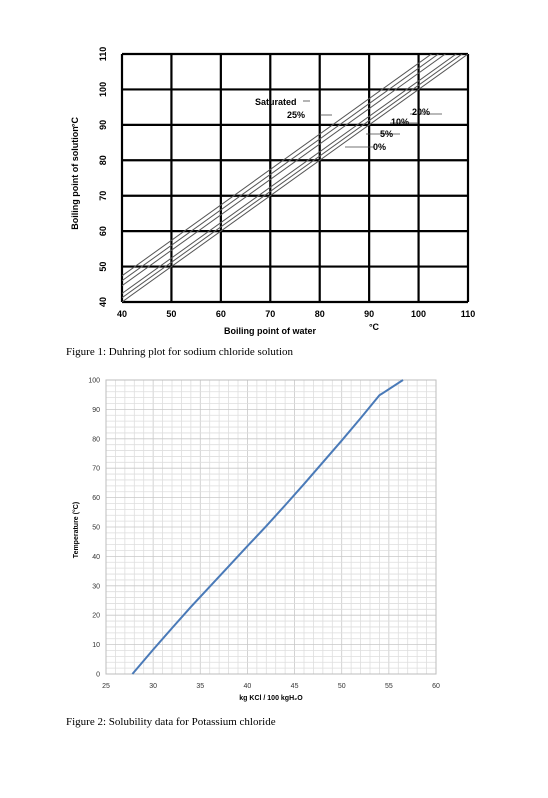  I want to click on y-tick-label: 10, so click(96, 645).